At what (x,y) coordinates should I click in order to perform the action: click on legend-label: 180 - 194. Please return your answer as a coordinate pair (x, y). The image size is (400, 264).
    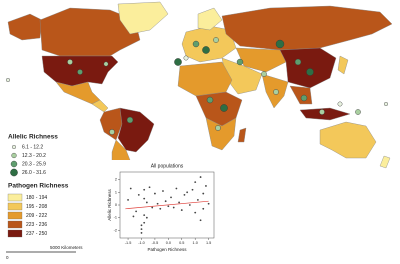
    Looking at the image, I should click on (36, 198).